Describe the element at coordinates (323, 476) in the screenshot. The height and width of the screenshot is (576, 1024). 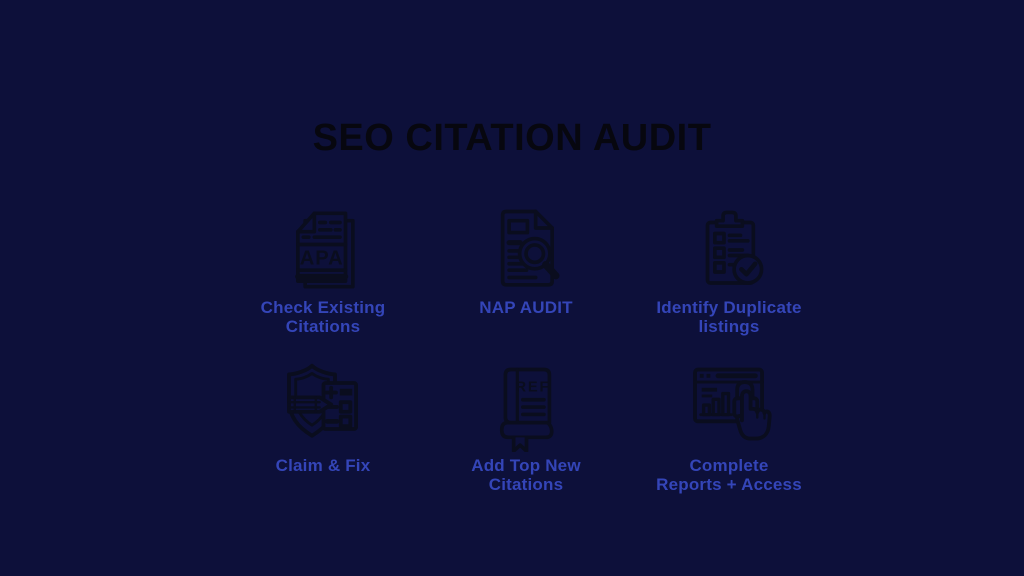
I see `audit-step-label: Claim & Fix` at that location.